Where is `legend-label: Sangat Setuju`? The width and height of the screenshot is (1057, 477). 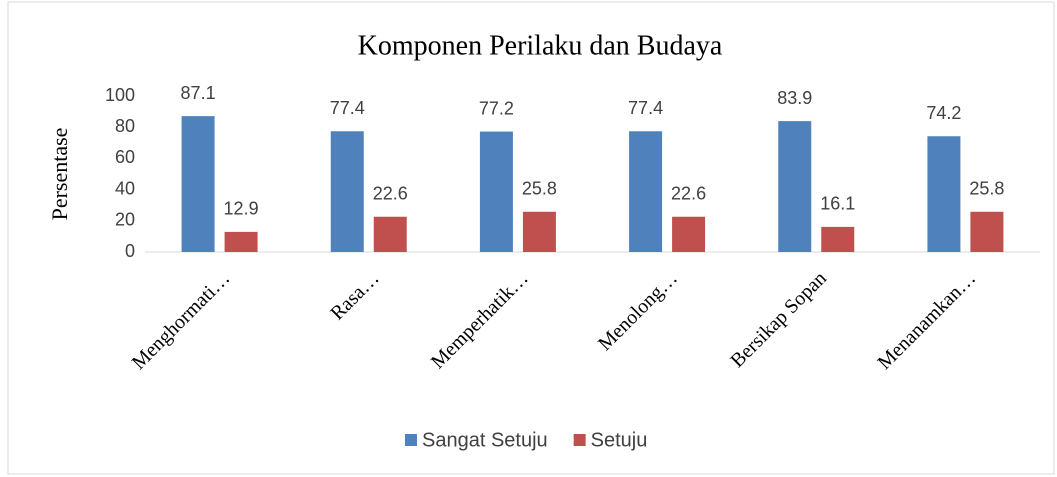
legend-label: Sangat Setuju is located at coordinates (485, 440).